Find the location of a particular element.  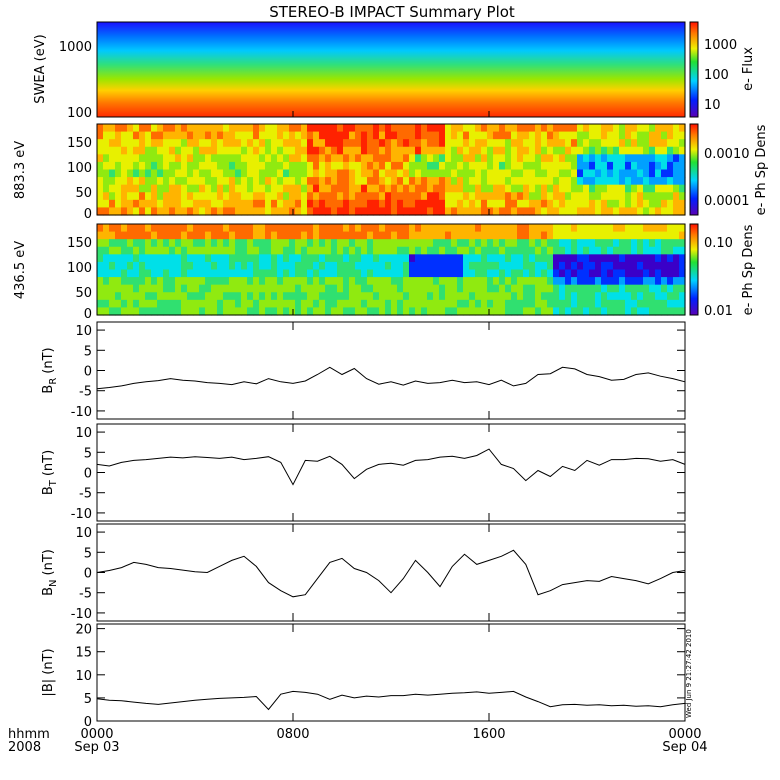

bt-ytick-label: 0 is located at coordinates (88, 474).